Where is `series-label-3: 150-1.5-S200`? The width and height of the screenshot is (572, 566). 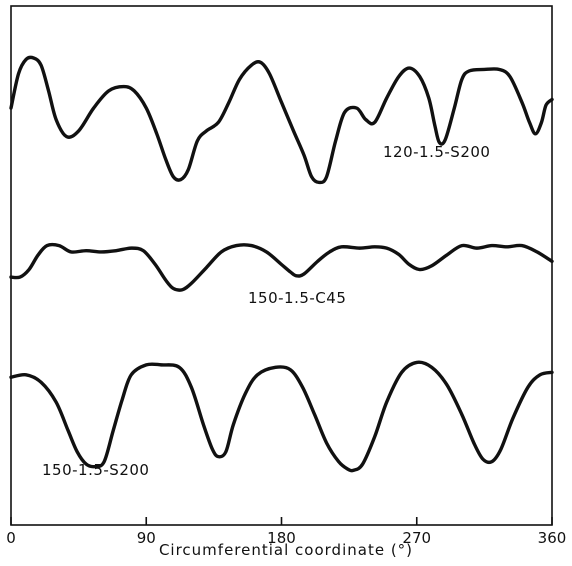 series-label-3: 150-1.5-S200 is located at coordinates (95, 470).